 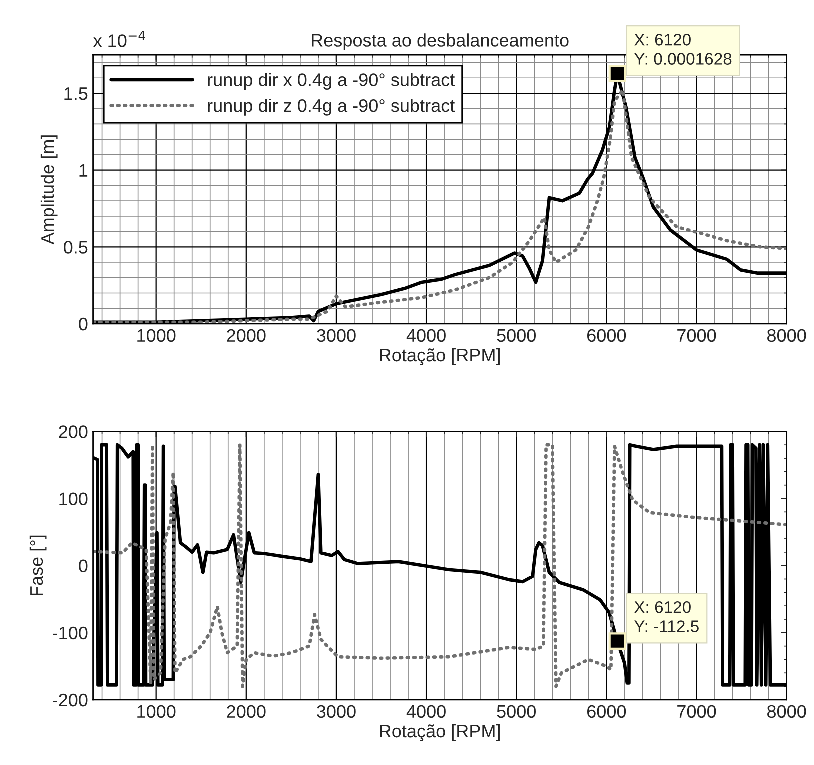 I want to click on annotation: X: 6120 Y: 0.0001628, so click(x=683, y=49).